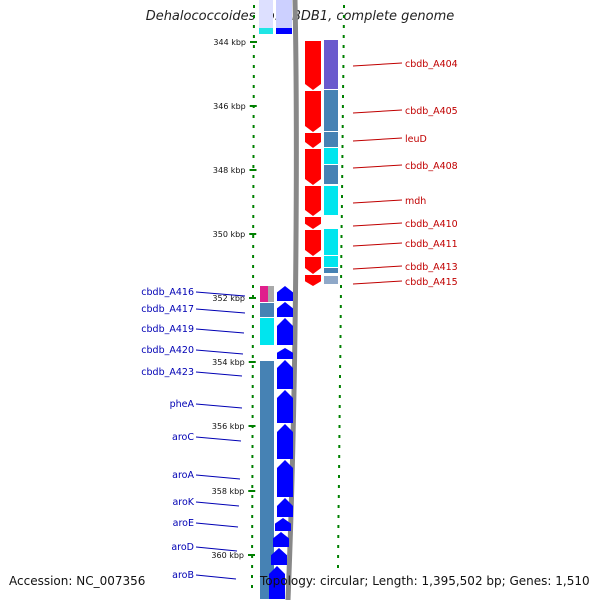  Describe the element at coordinates (167, 329) in the screenshot. I see `reverse-gene-label: cbdb_A419` at that location.